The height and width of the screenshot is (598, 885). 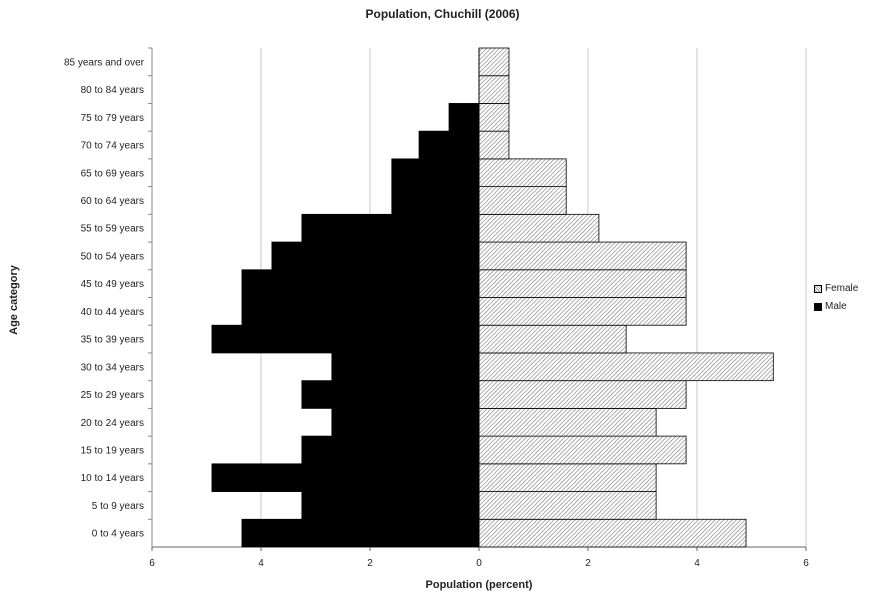 What do you see at coordinates (112, 173) in the screenshot?
I see `y-tick-label: 65 to 69 years` at bounding box center [112, 173].